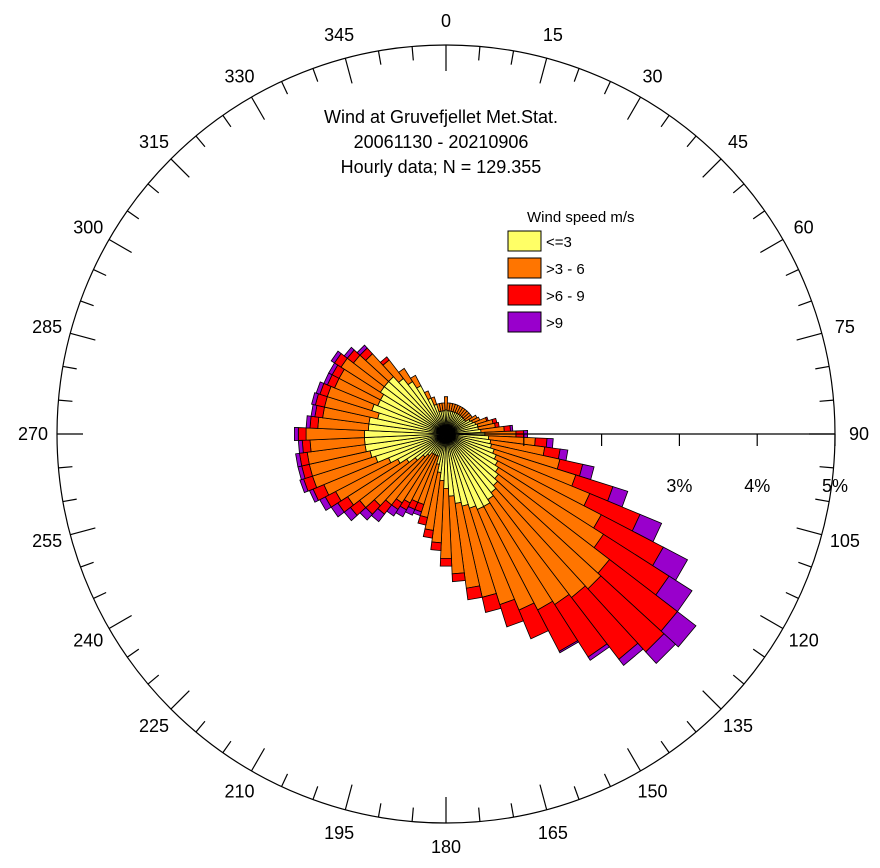 The image size is (880, 868). What do you see at coordinates (154, 142) in the screenshot?
I see `direction-label-315: 315` at bounding box center [154, 142].